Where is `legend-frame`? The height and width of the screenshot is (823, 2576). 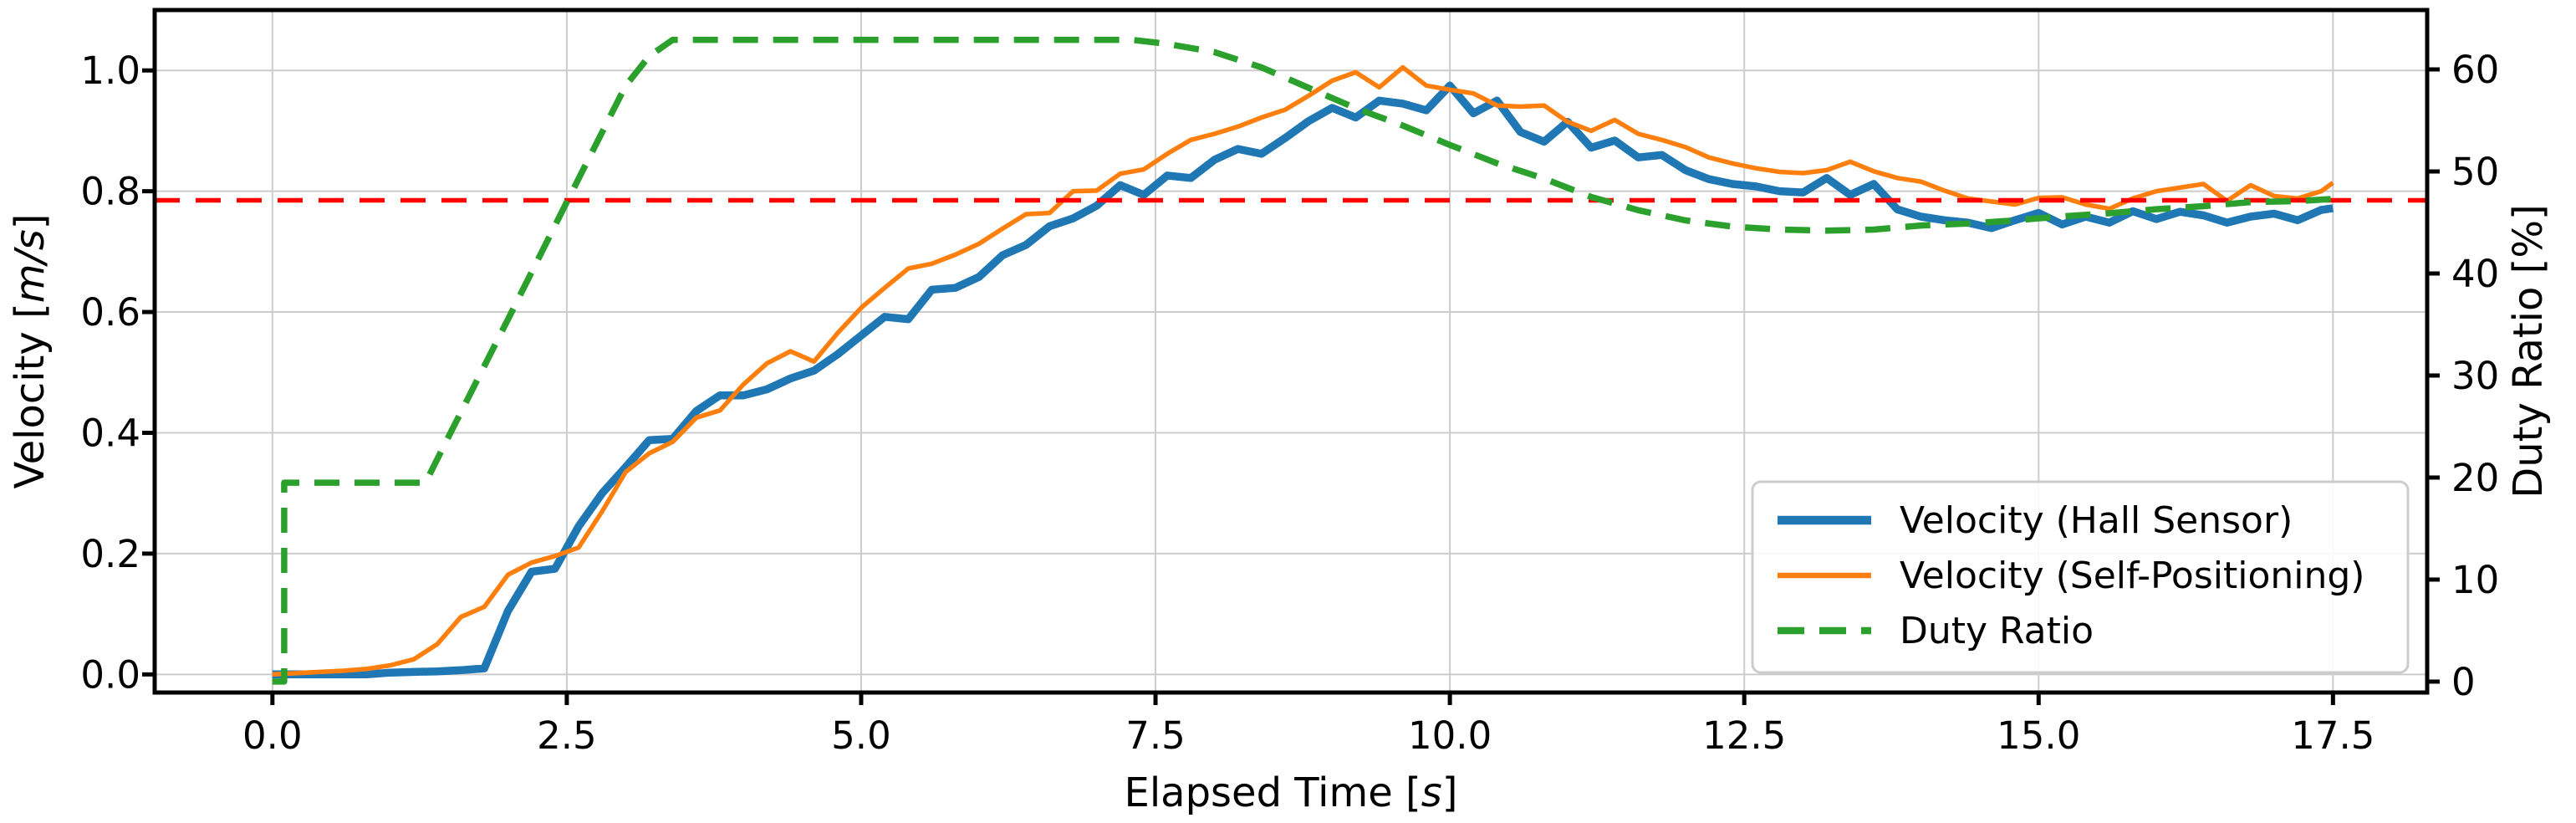
legend-frame is located at coordinates (2080, 577).